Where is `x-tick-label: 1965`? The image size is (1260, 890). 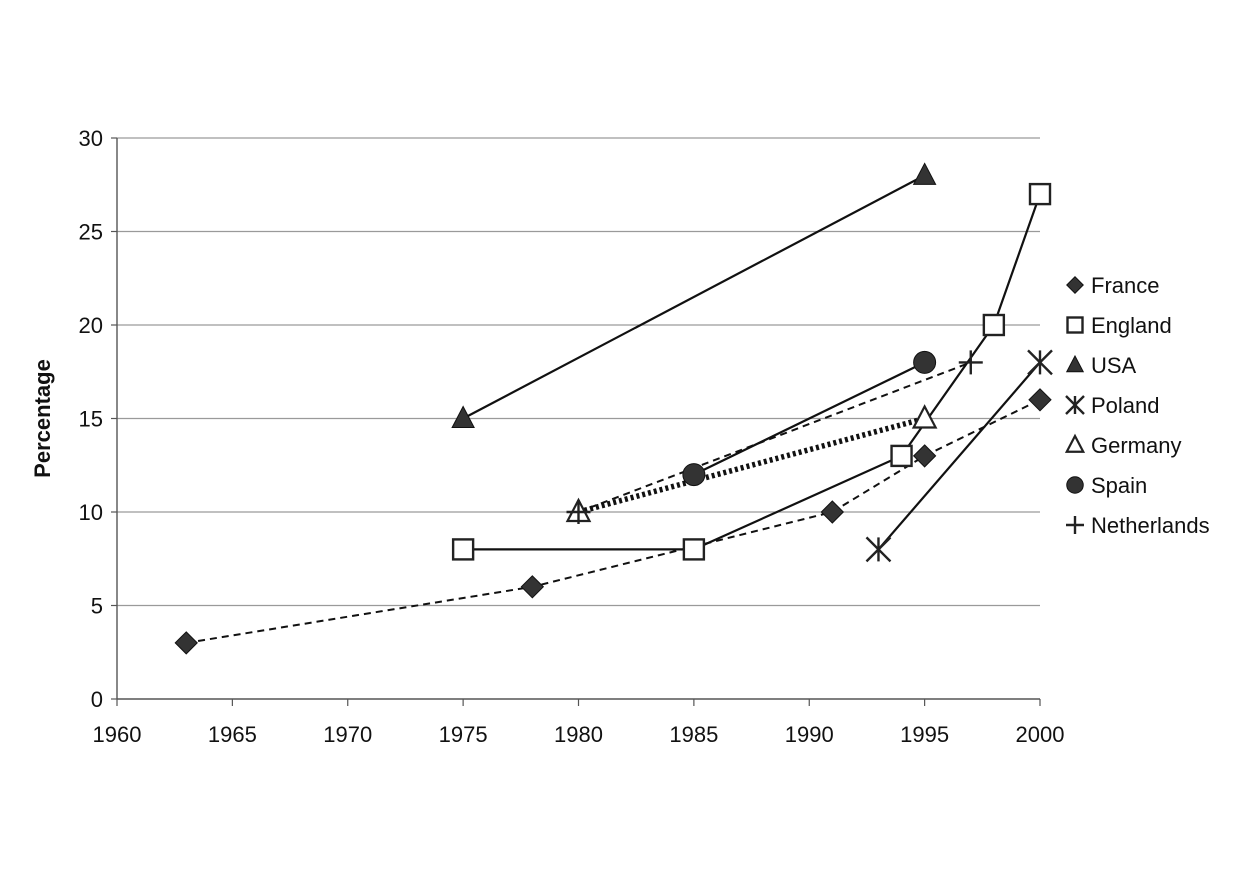 x-tick-label: 1965 is located at coordinates (232, 734).